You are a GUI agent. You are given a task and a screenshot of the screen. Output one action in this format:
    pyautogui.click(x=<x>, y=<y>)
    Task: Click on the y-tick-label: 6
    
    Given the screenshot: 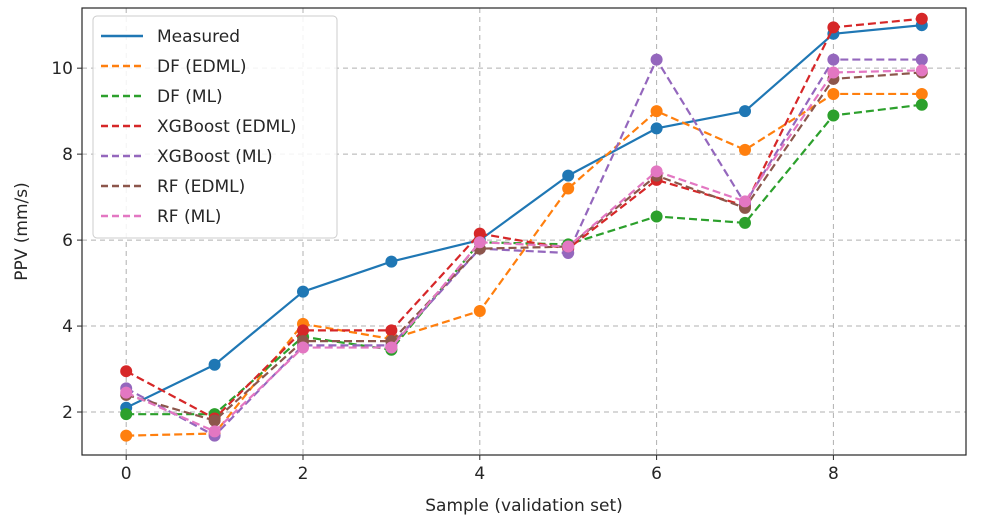 What is the action you would take?
    pyautogui.click(x=67, y=241)
    